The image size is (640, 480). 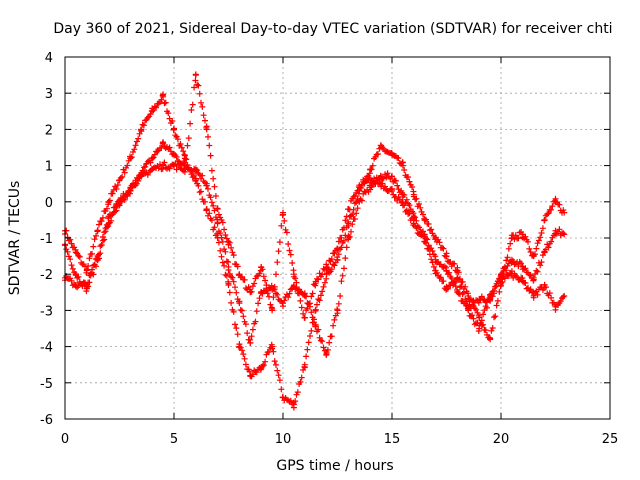 I want to click on y-tick-label: -5, so click(x=46, y=384).